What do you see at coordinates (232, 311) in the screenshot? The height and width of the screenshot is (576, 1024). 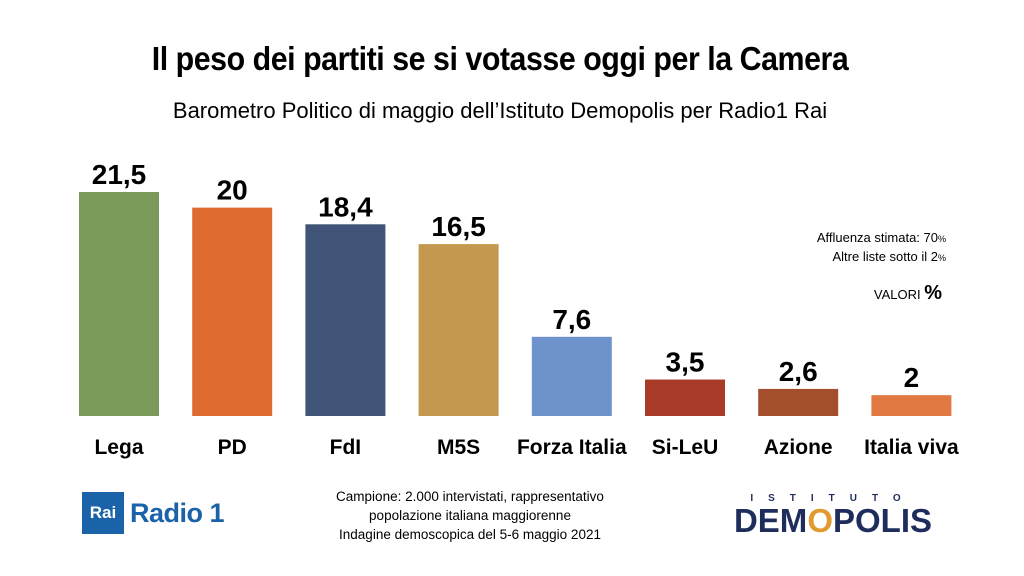 I see `bar-pd` at bounding box center [232, 311].